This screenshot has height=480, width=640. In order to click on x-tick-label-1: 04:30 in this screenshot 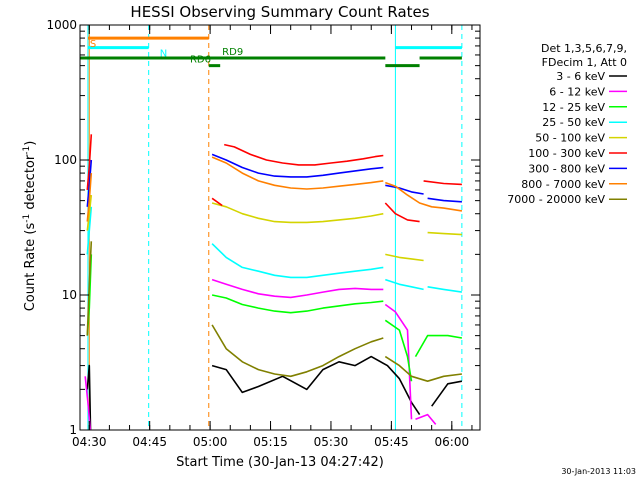, I will do `click(89, 442)`.